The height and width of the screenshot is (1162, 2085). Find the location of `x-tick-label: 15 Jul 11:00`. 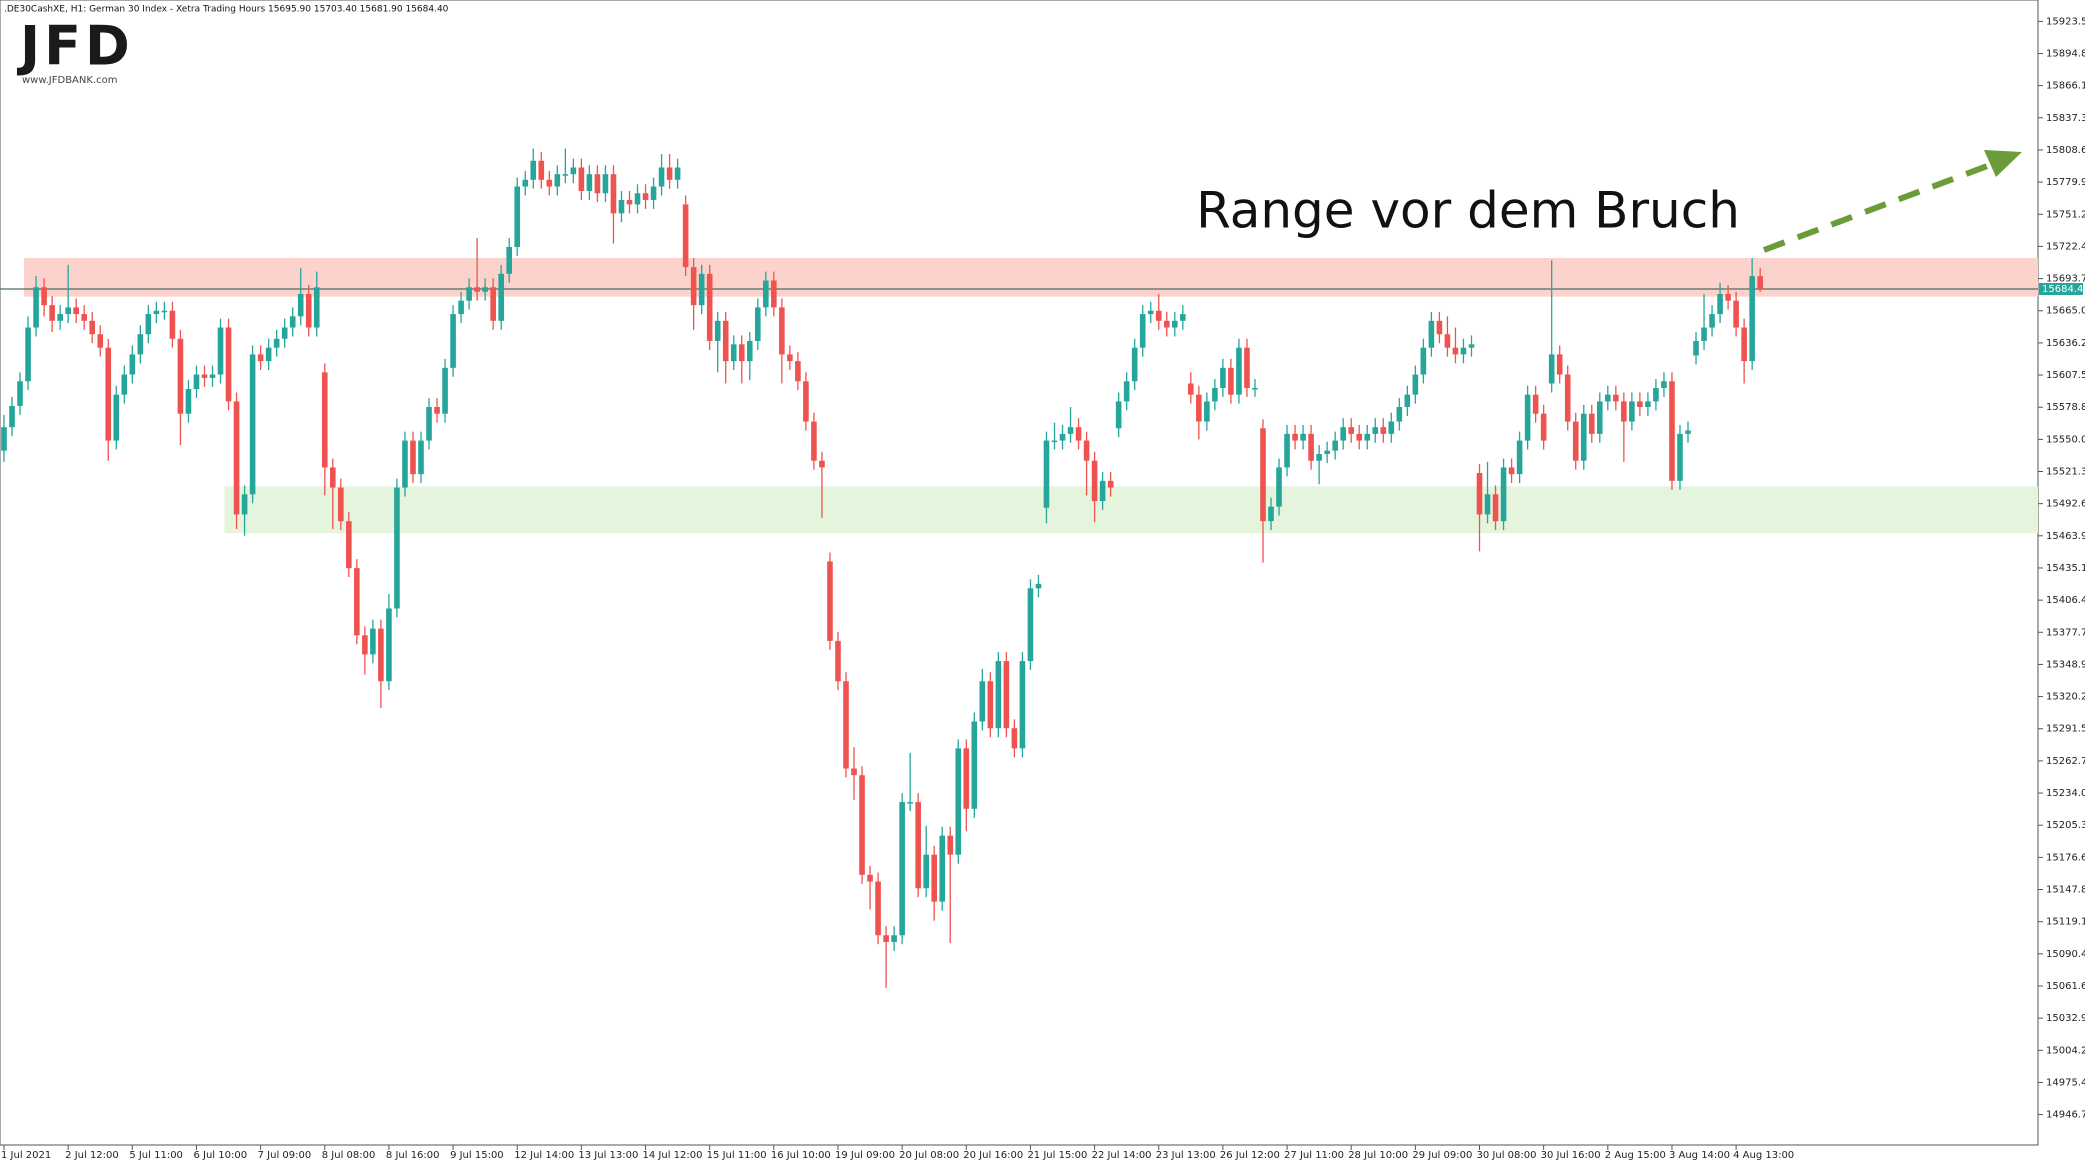

x-tick-label: 15 Jul 11:00 is located at coordinates (737, 1155).